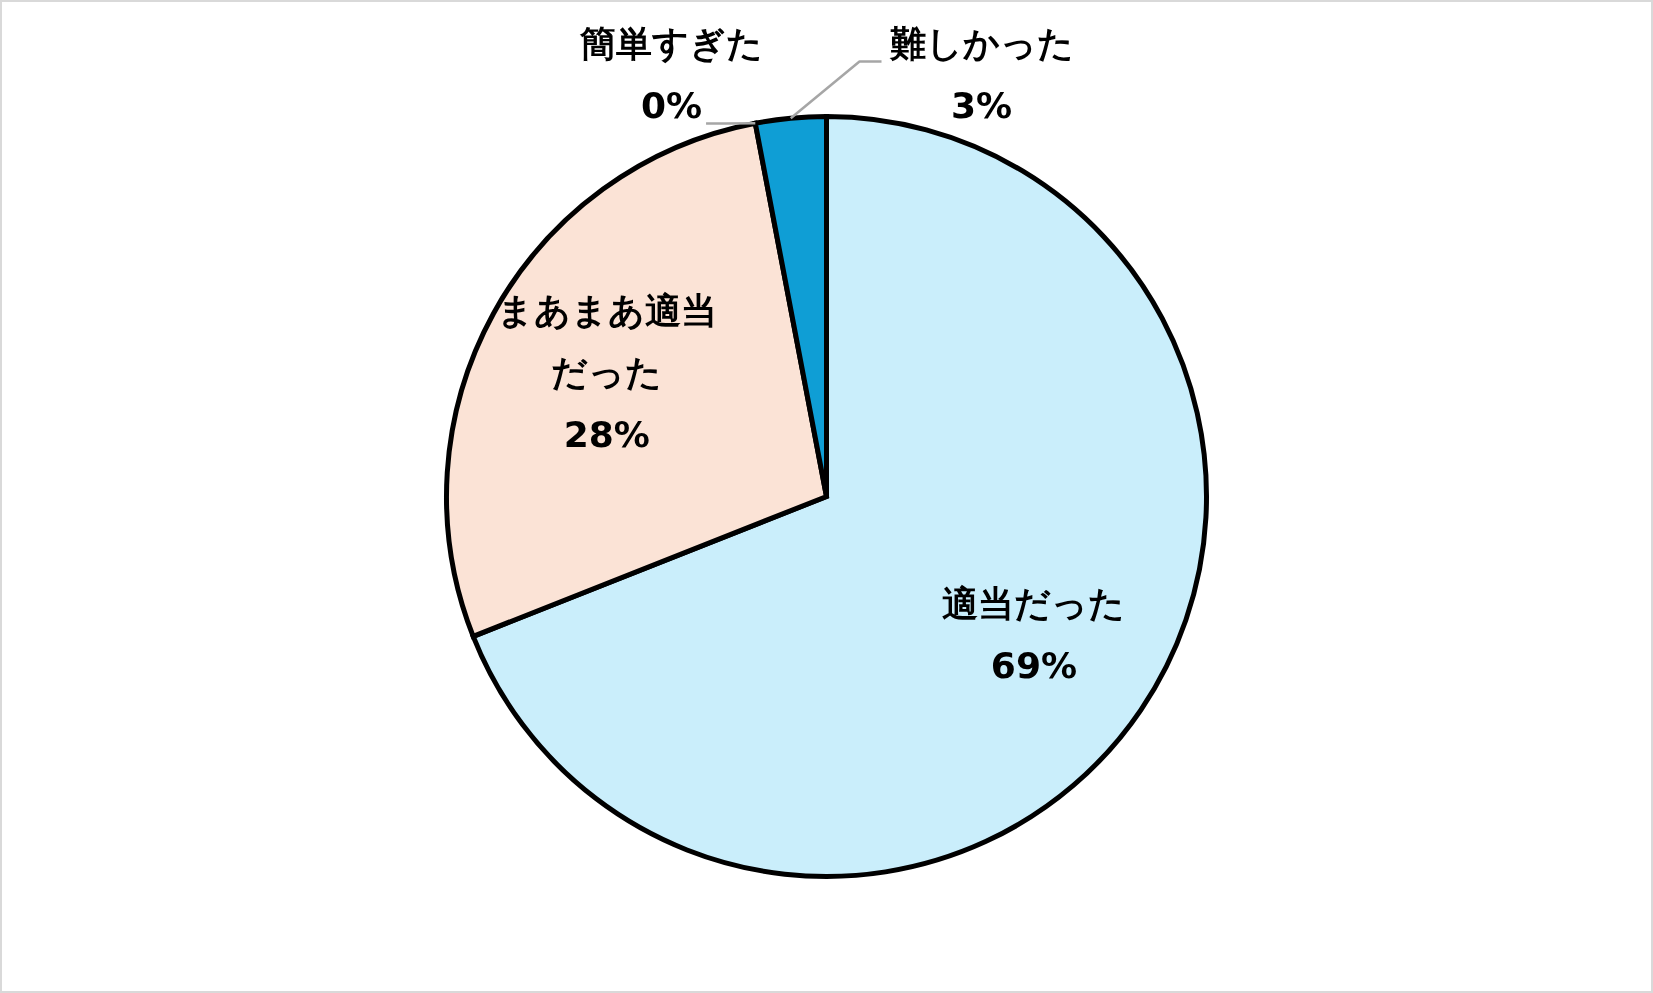 The width and height of the screenshot is (1653, 993). What do you see at coordinates (981, 43) in the screenshot?
I see `slice-label: 難しかった` at bounding box center [981, 43].